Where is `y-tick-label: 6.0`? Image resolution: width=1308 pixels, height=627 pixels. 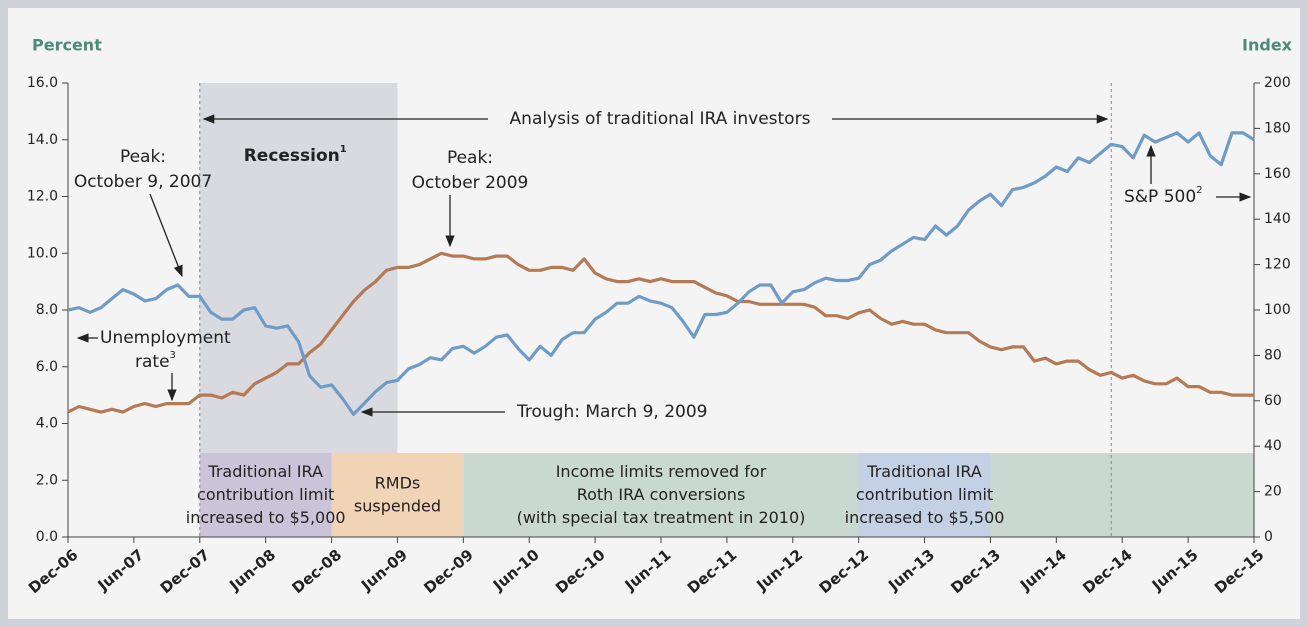 y-tick-label: 6.0 is located at coordinates (47, 367).